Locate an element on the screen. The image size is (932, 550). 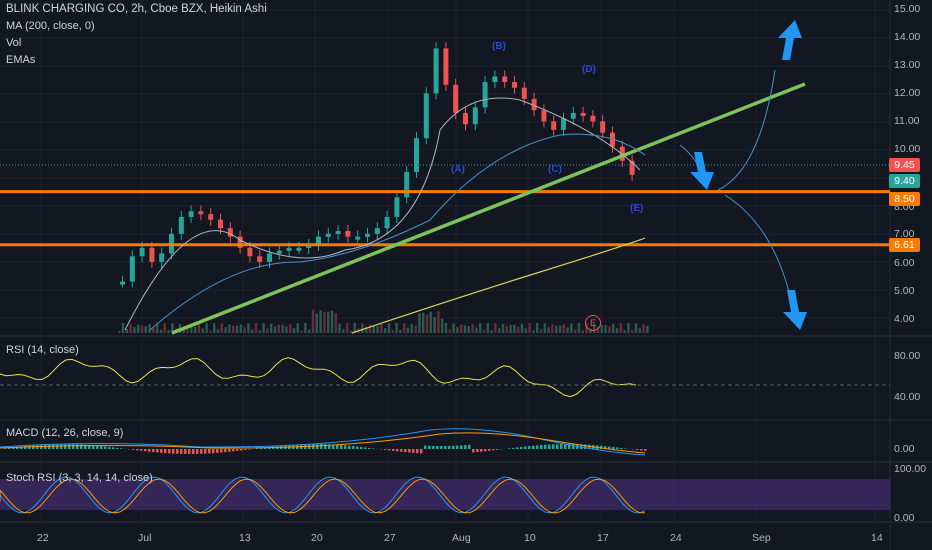
price-axis-label: 14.00 is located at coordinates (907, 37).